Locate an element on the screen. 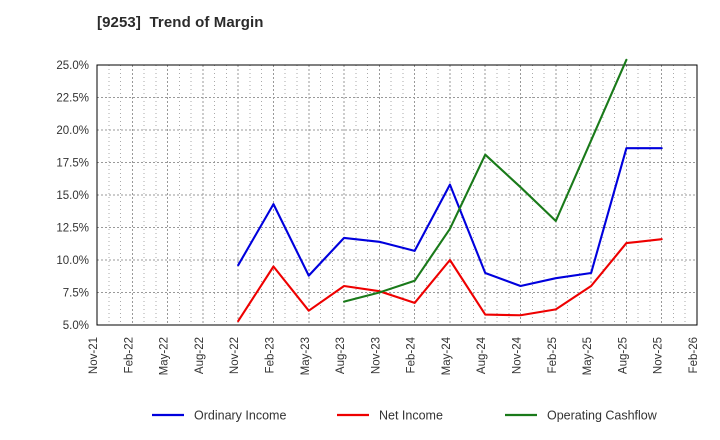  y-axis-tick-label: 15.0% is located at coordinates (72, 196).